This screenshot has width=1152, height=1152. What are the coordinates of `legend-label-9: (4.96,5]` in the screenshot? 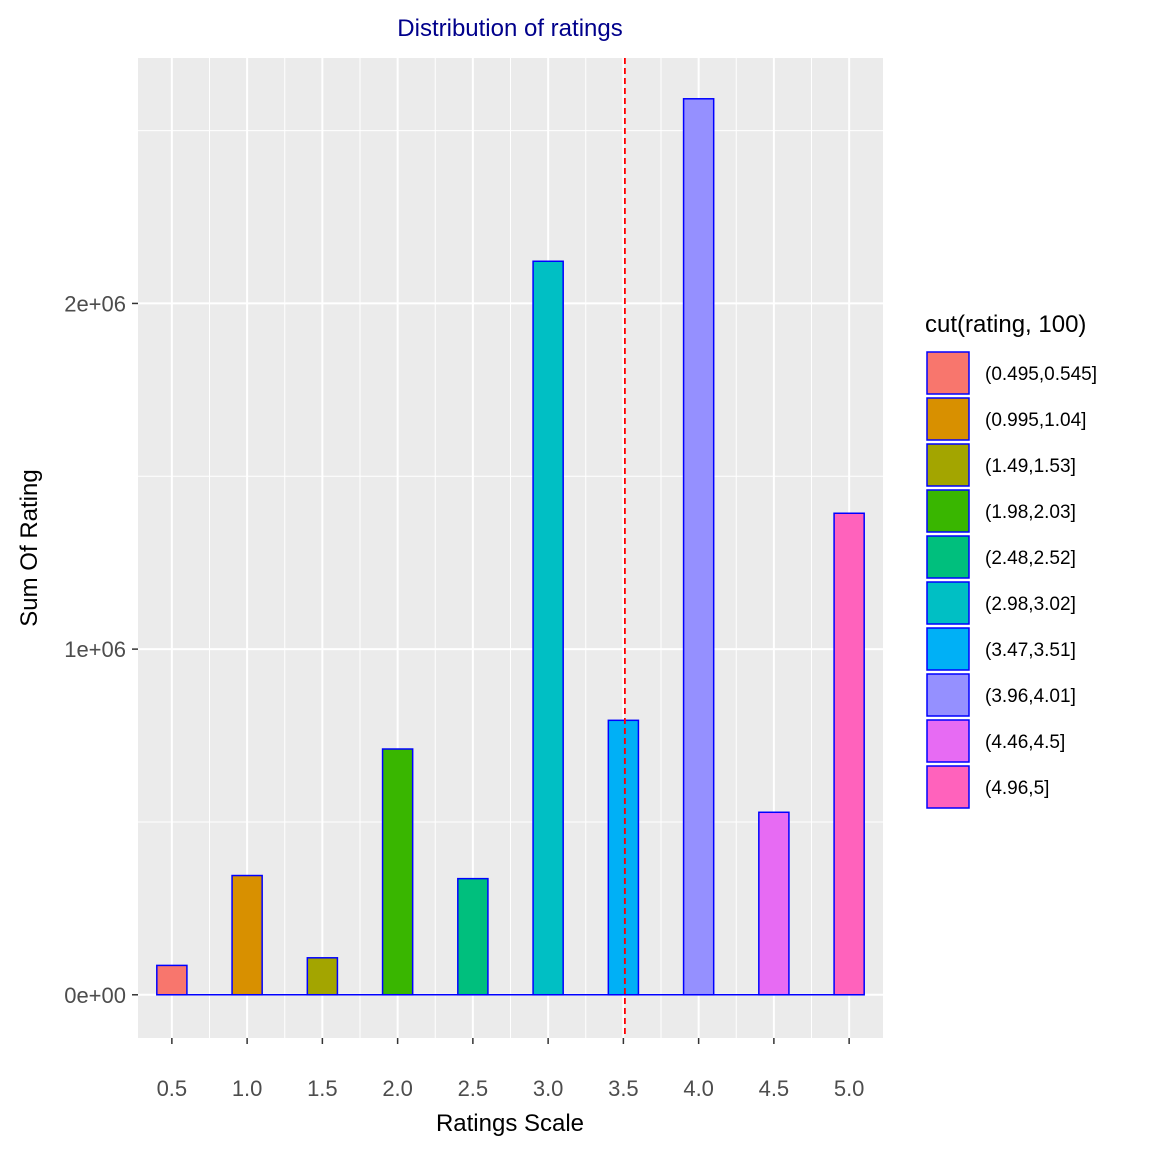 It's located at (1017, 788).